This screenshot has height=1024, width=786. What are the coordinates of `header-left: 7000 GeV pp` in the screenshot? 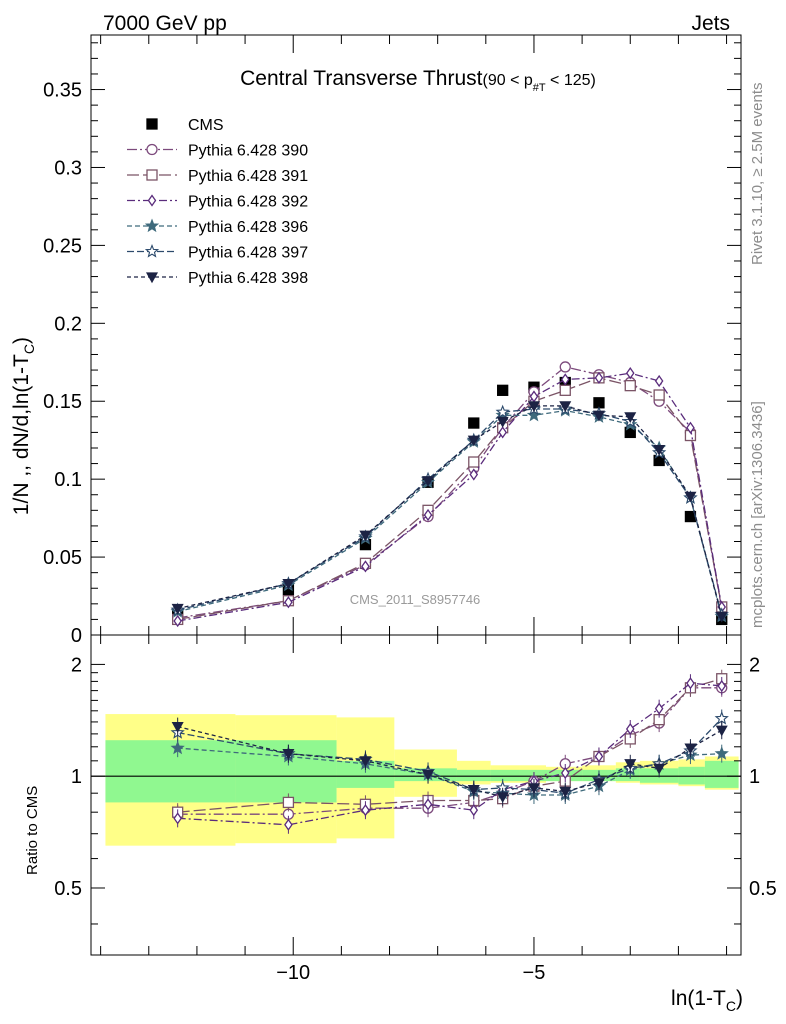 It's located at (165, 23).